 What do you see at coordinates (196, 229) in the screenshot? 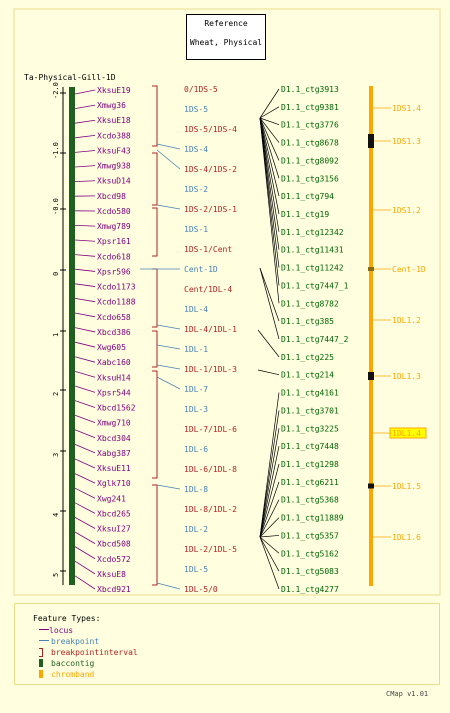
I see `breakpoint-label: 1DS-1` at bounding box center [196, 229].